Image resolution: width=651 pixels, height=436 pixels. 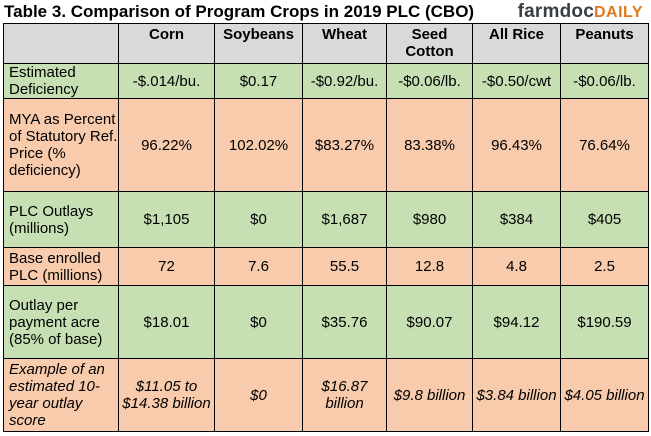 I want to click on table-cell: $18.01, so click(x=166, y=322).